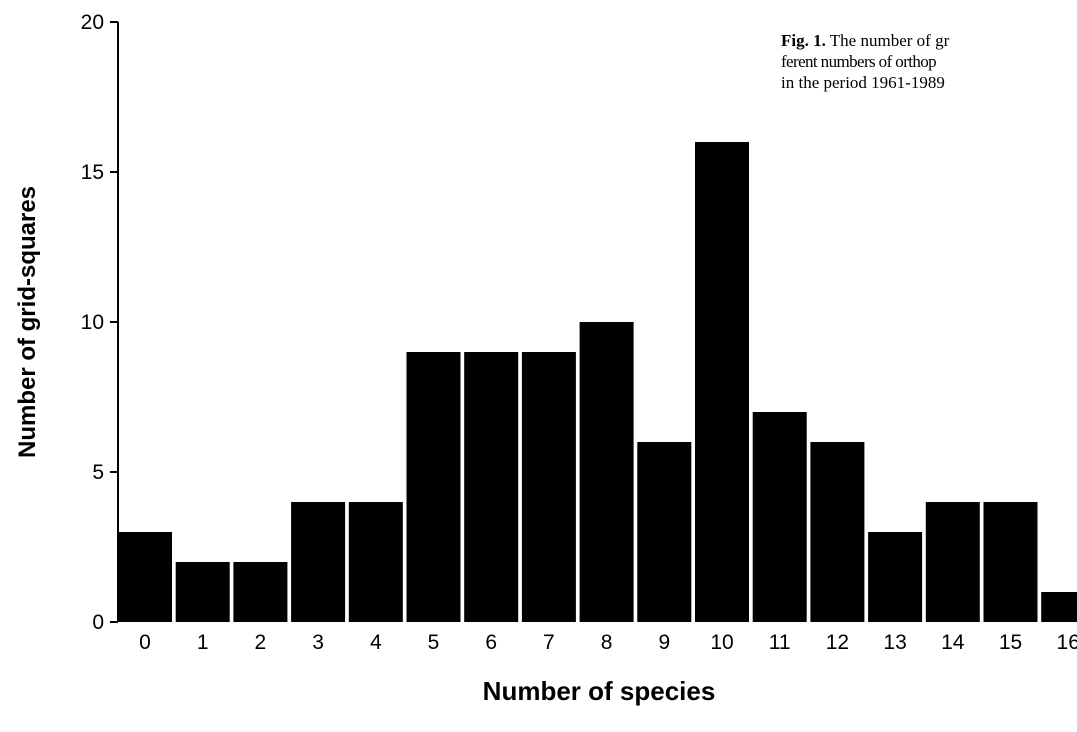  What do you see at coordinates (1067, 642) in the screenshot?
I see `x-tick-label-16: 16` at bounding box center [1067, 642].